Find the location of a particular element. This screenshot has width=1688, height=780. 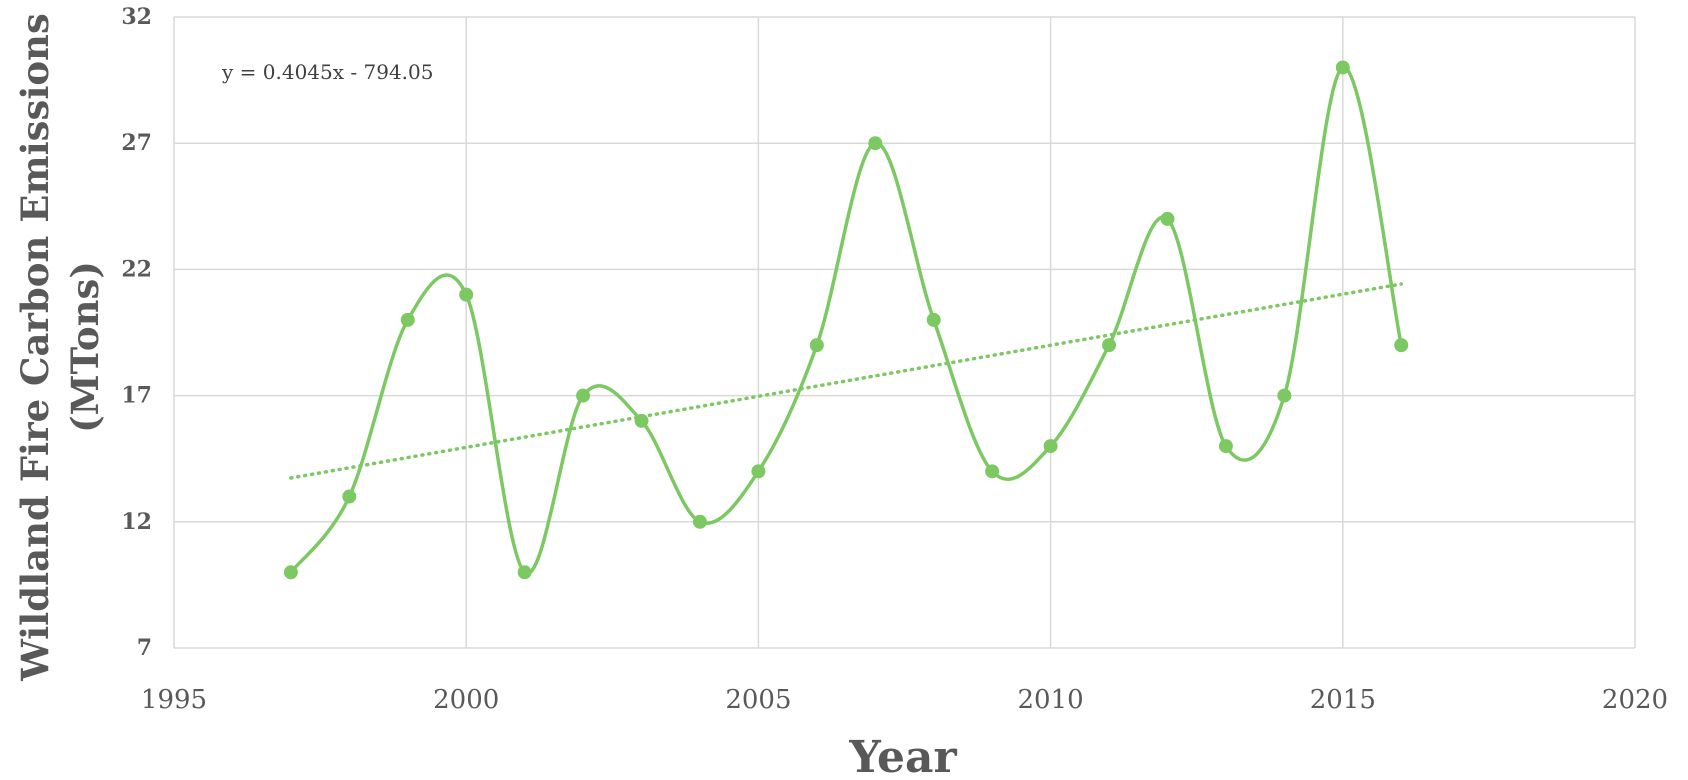

trendline-equation: y = 0.4045x - 794.05 is located at coordinates (327, 72).